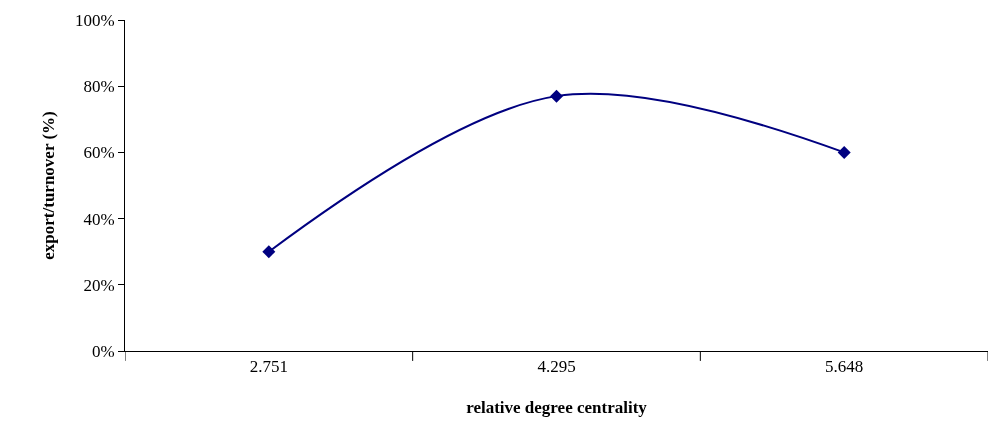  Describe the element at coordinates (94, 20) in the screenshot. I see `y-tick-label: 100%` at that location.